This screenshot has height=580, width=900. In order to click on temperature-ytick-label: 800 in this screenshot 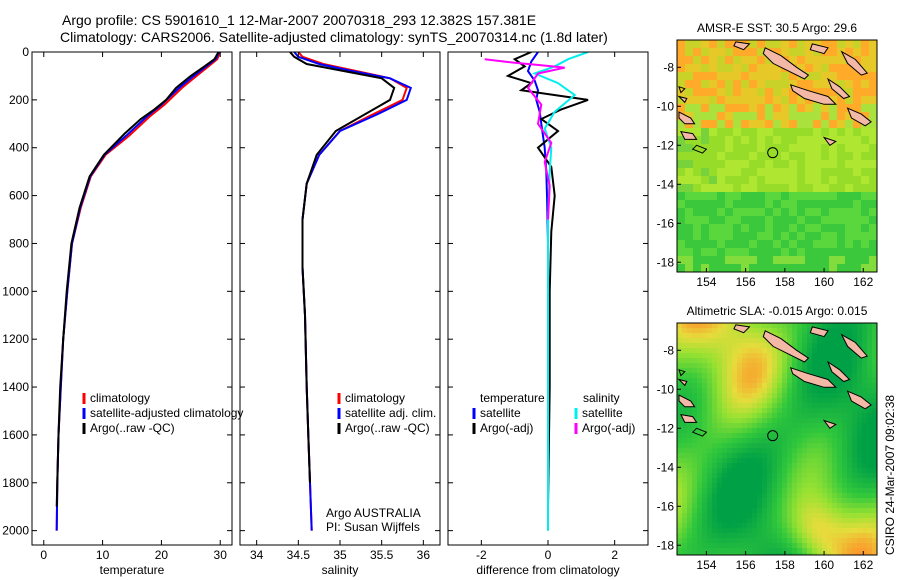, I will do `click(19, 243)`.